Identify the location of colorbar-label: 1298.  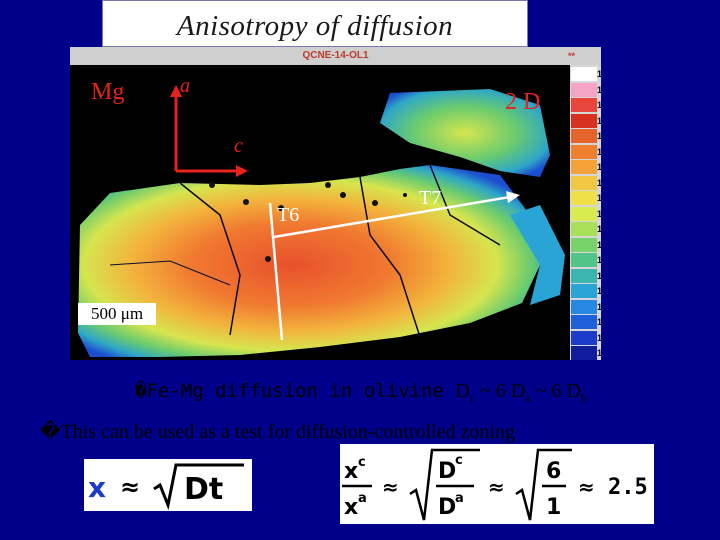
(599, 353).